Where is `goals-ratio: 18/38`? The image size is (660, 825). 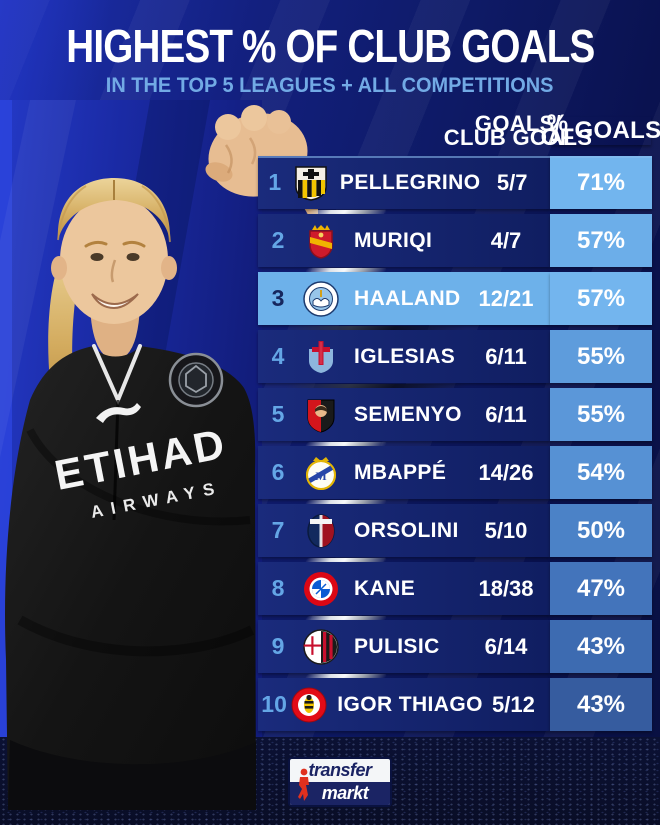
goals-ratio: 18/38 is located at coordinates (506, 588).